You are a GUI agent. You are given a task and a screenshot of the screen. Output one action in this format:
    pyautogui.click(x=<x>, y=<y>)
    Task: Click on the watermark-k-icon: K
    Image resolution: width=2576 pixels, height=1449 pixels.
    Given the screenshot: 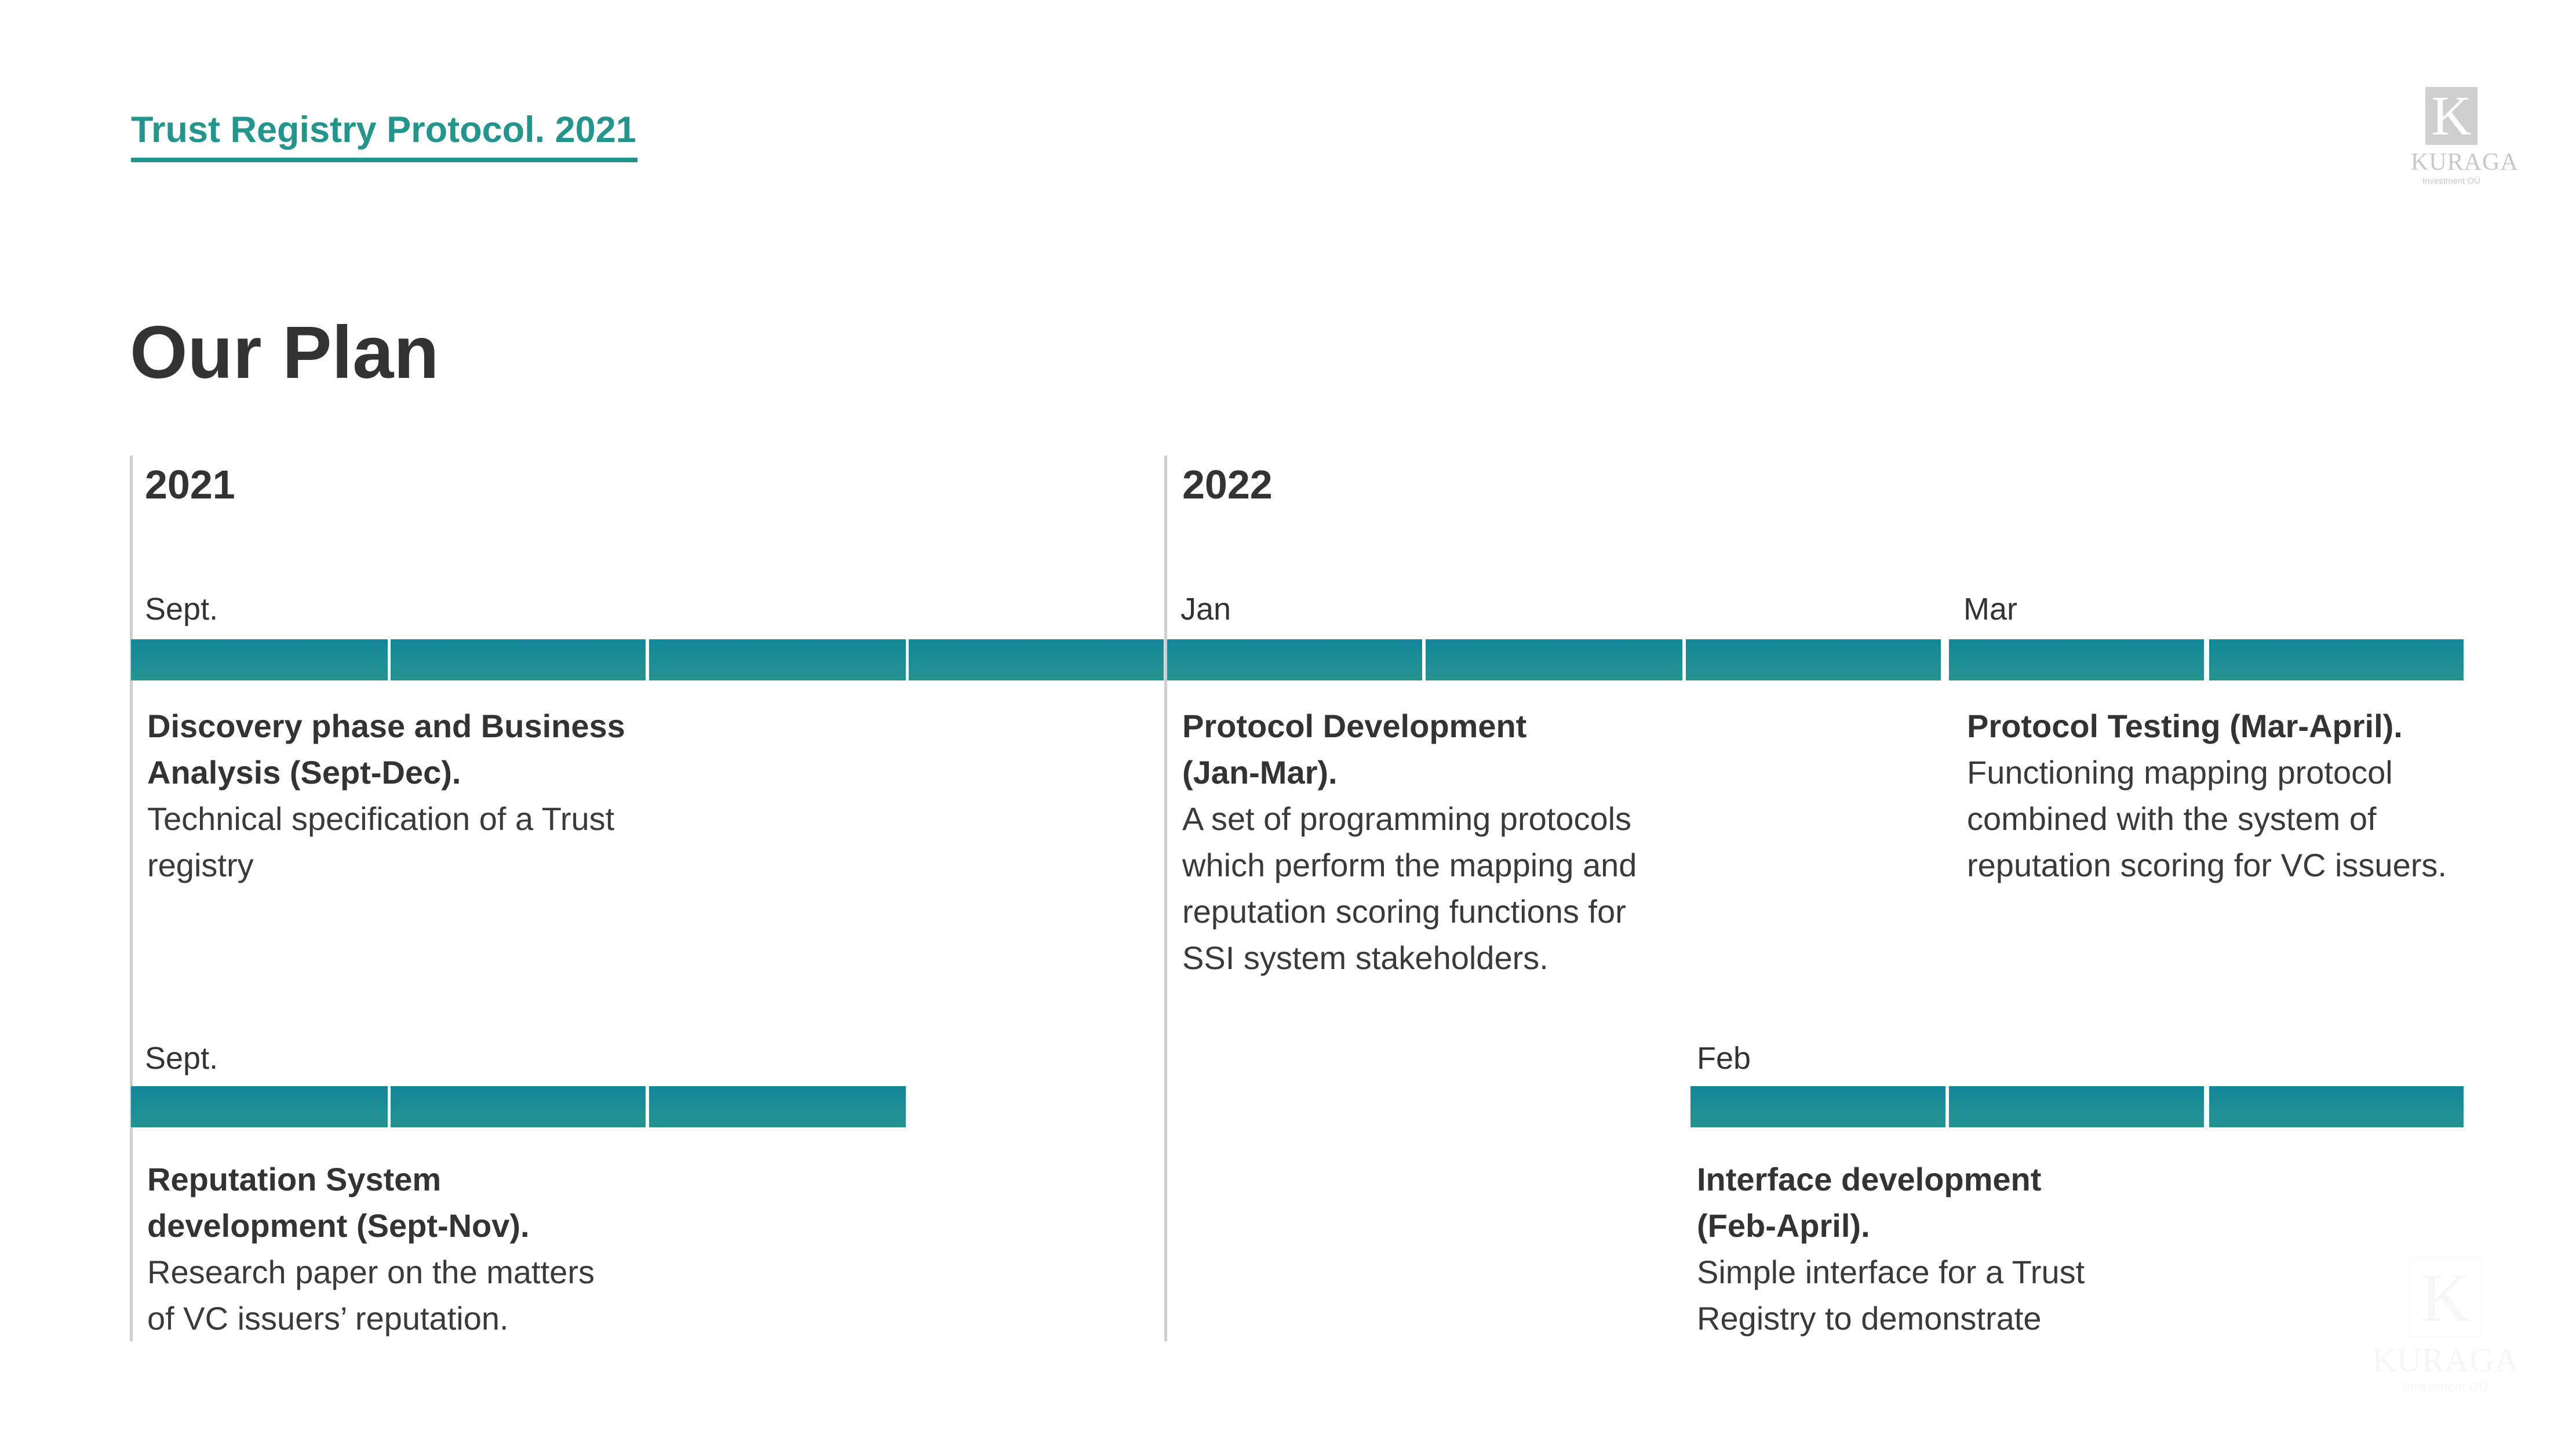 What is the action you would take?
    pyautogui.click(x=2445, y=1297)
    